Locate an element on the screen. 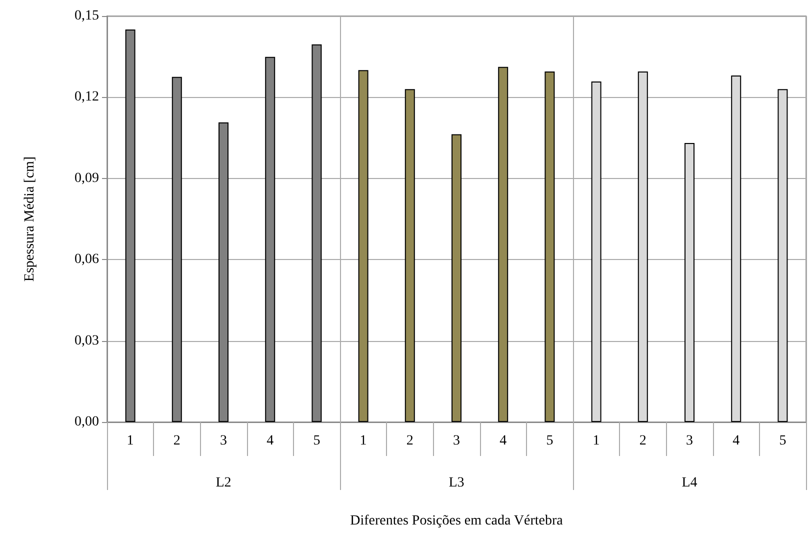  text: L2 is located at coordinates (224, 483).